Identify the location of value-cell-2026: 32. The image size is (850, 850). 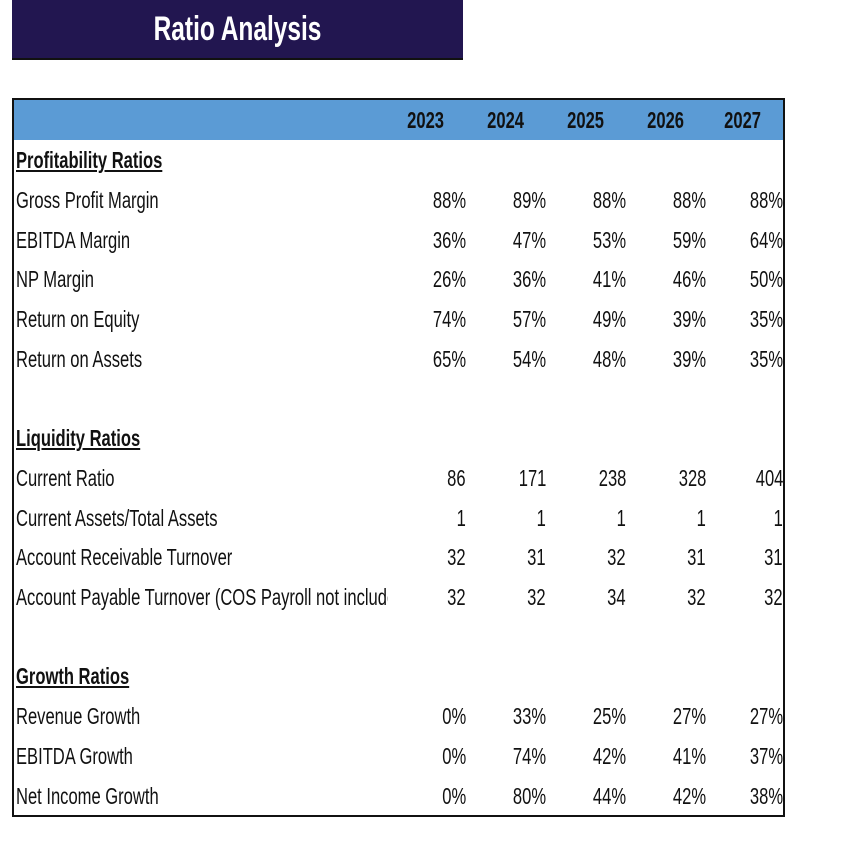
(666, 598).